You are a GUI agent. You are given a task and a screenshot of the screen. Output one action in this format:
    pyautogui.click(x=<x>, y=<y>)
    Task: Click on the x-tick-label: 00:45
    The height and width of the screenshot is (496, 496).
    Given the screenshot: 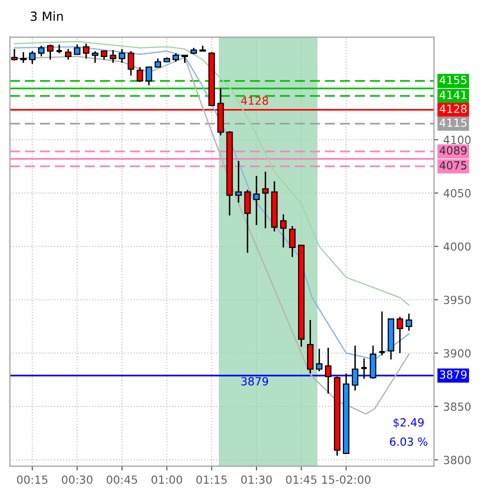 What is the action you would take?
    pyautogui.click(x=122, y=479)
    